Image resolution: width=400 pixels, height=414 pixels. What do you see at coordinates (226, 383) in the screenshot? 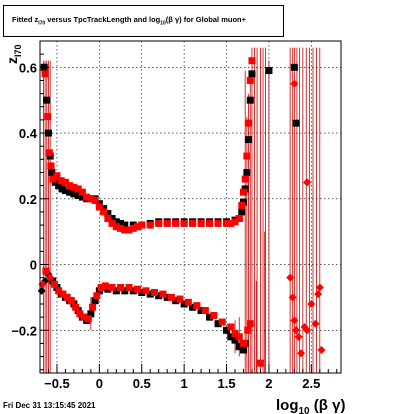
I see `x-tick-label: 1.5` at bounding box center [226, 383].